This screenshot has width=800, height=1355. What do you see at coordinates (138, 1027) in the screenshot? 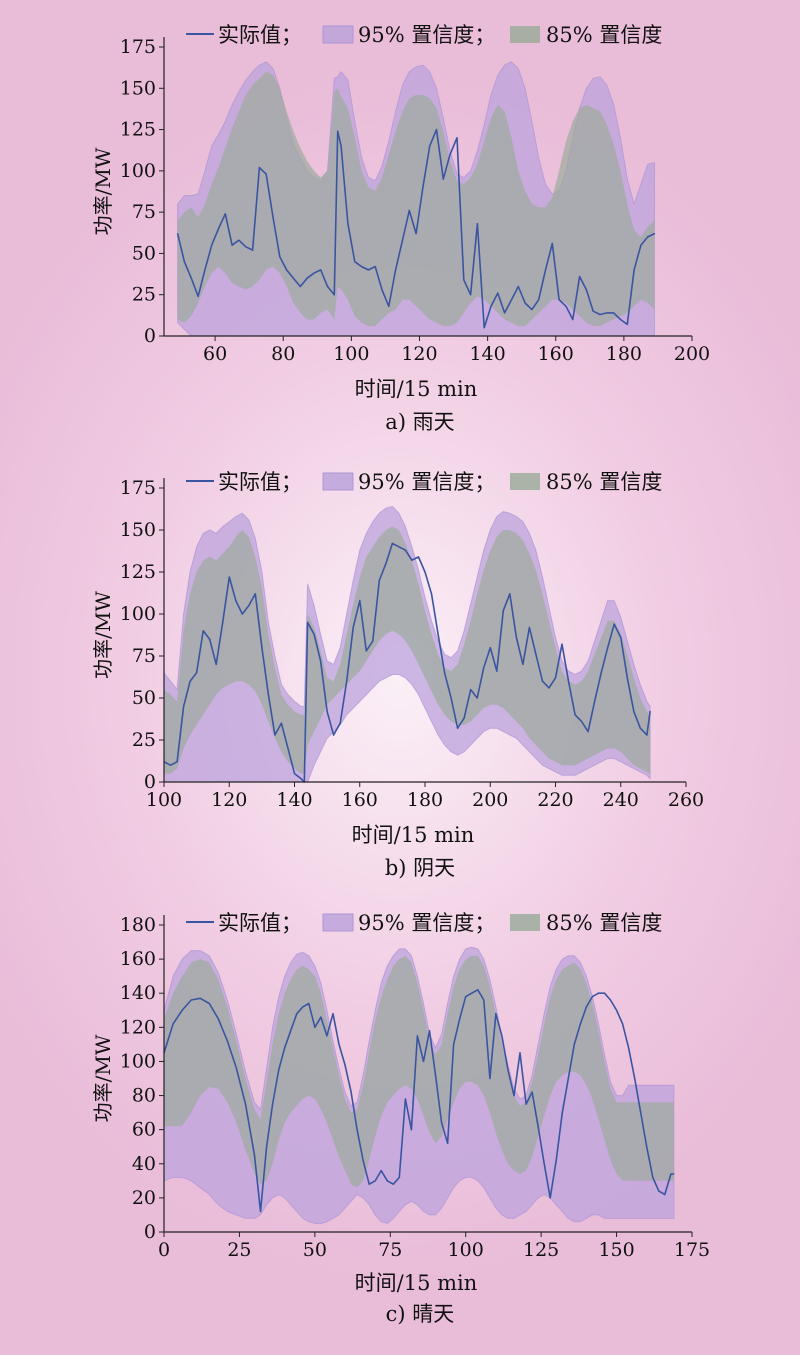
I see `y-tick-label: 120` at bounding box center [138, 1027].